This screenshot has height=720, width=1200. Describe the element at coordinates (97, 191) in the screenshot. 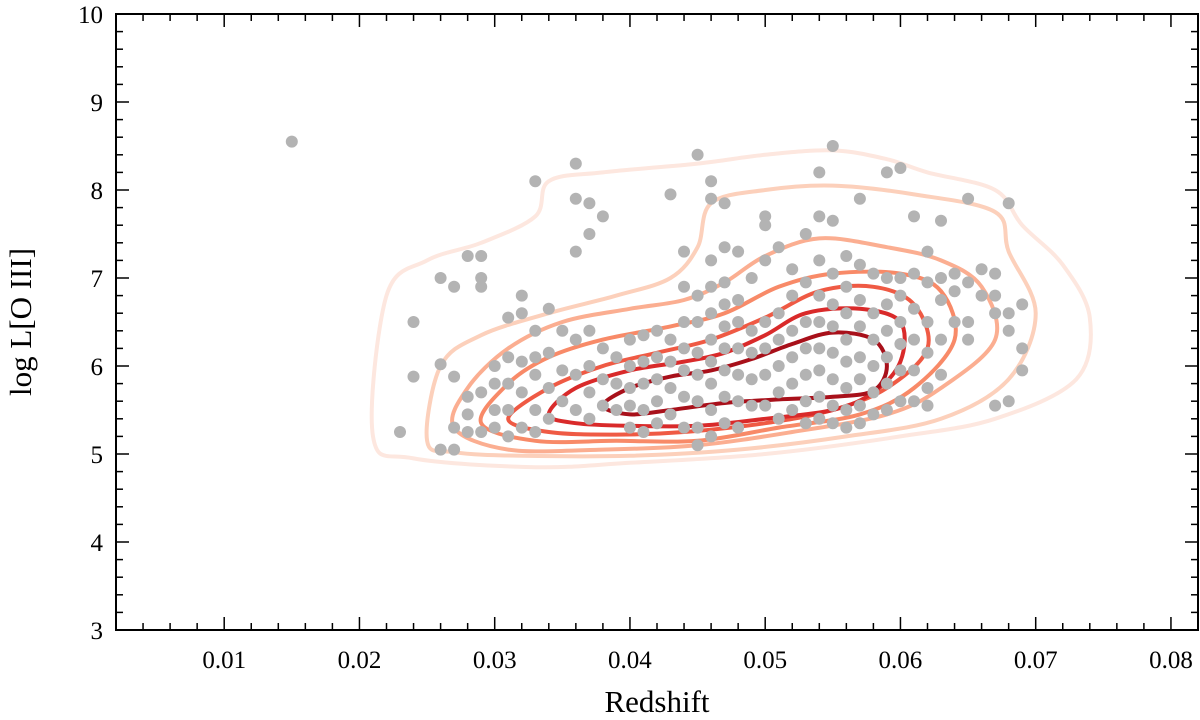

I see `y-tick-label: 8` at that location.